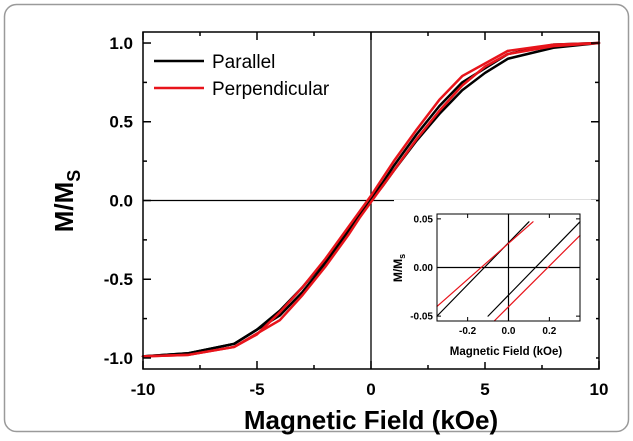 The image size is (633, 441). Describe the element at coordinates (599, 389) in the screenshot. I see `x-tick-label: 10` at that location.